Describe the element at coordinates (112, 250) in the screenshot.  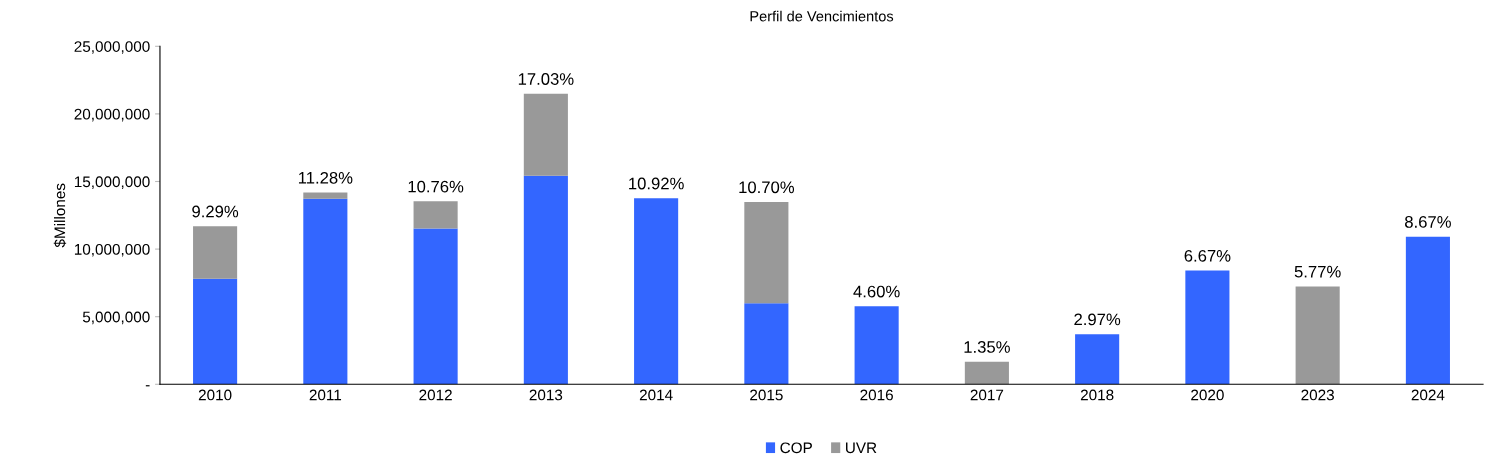
I see `y-tick-label: 10,000,000` at that location.